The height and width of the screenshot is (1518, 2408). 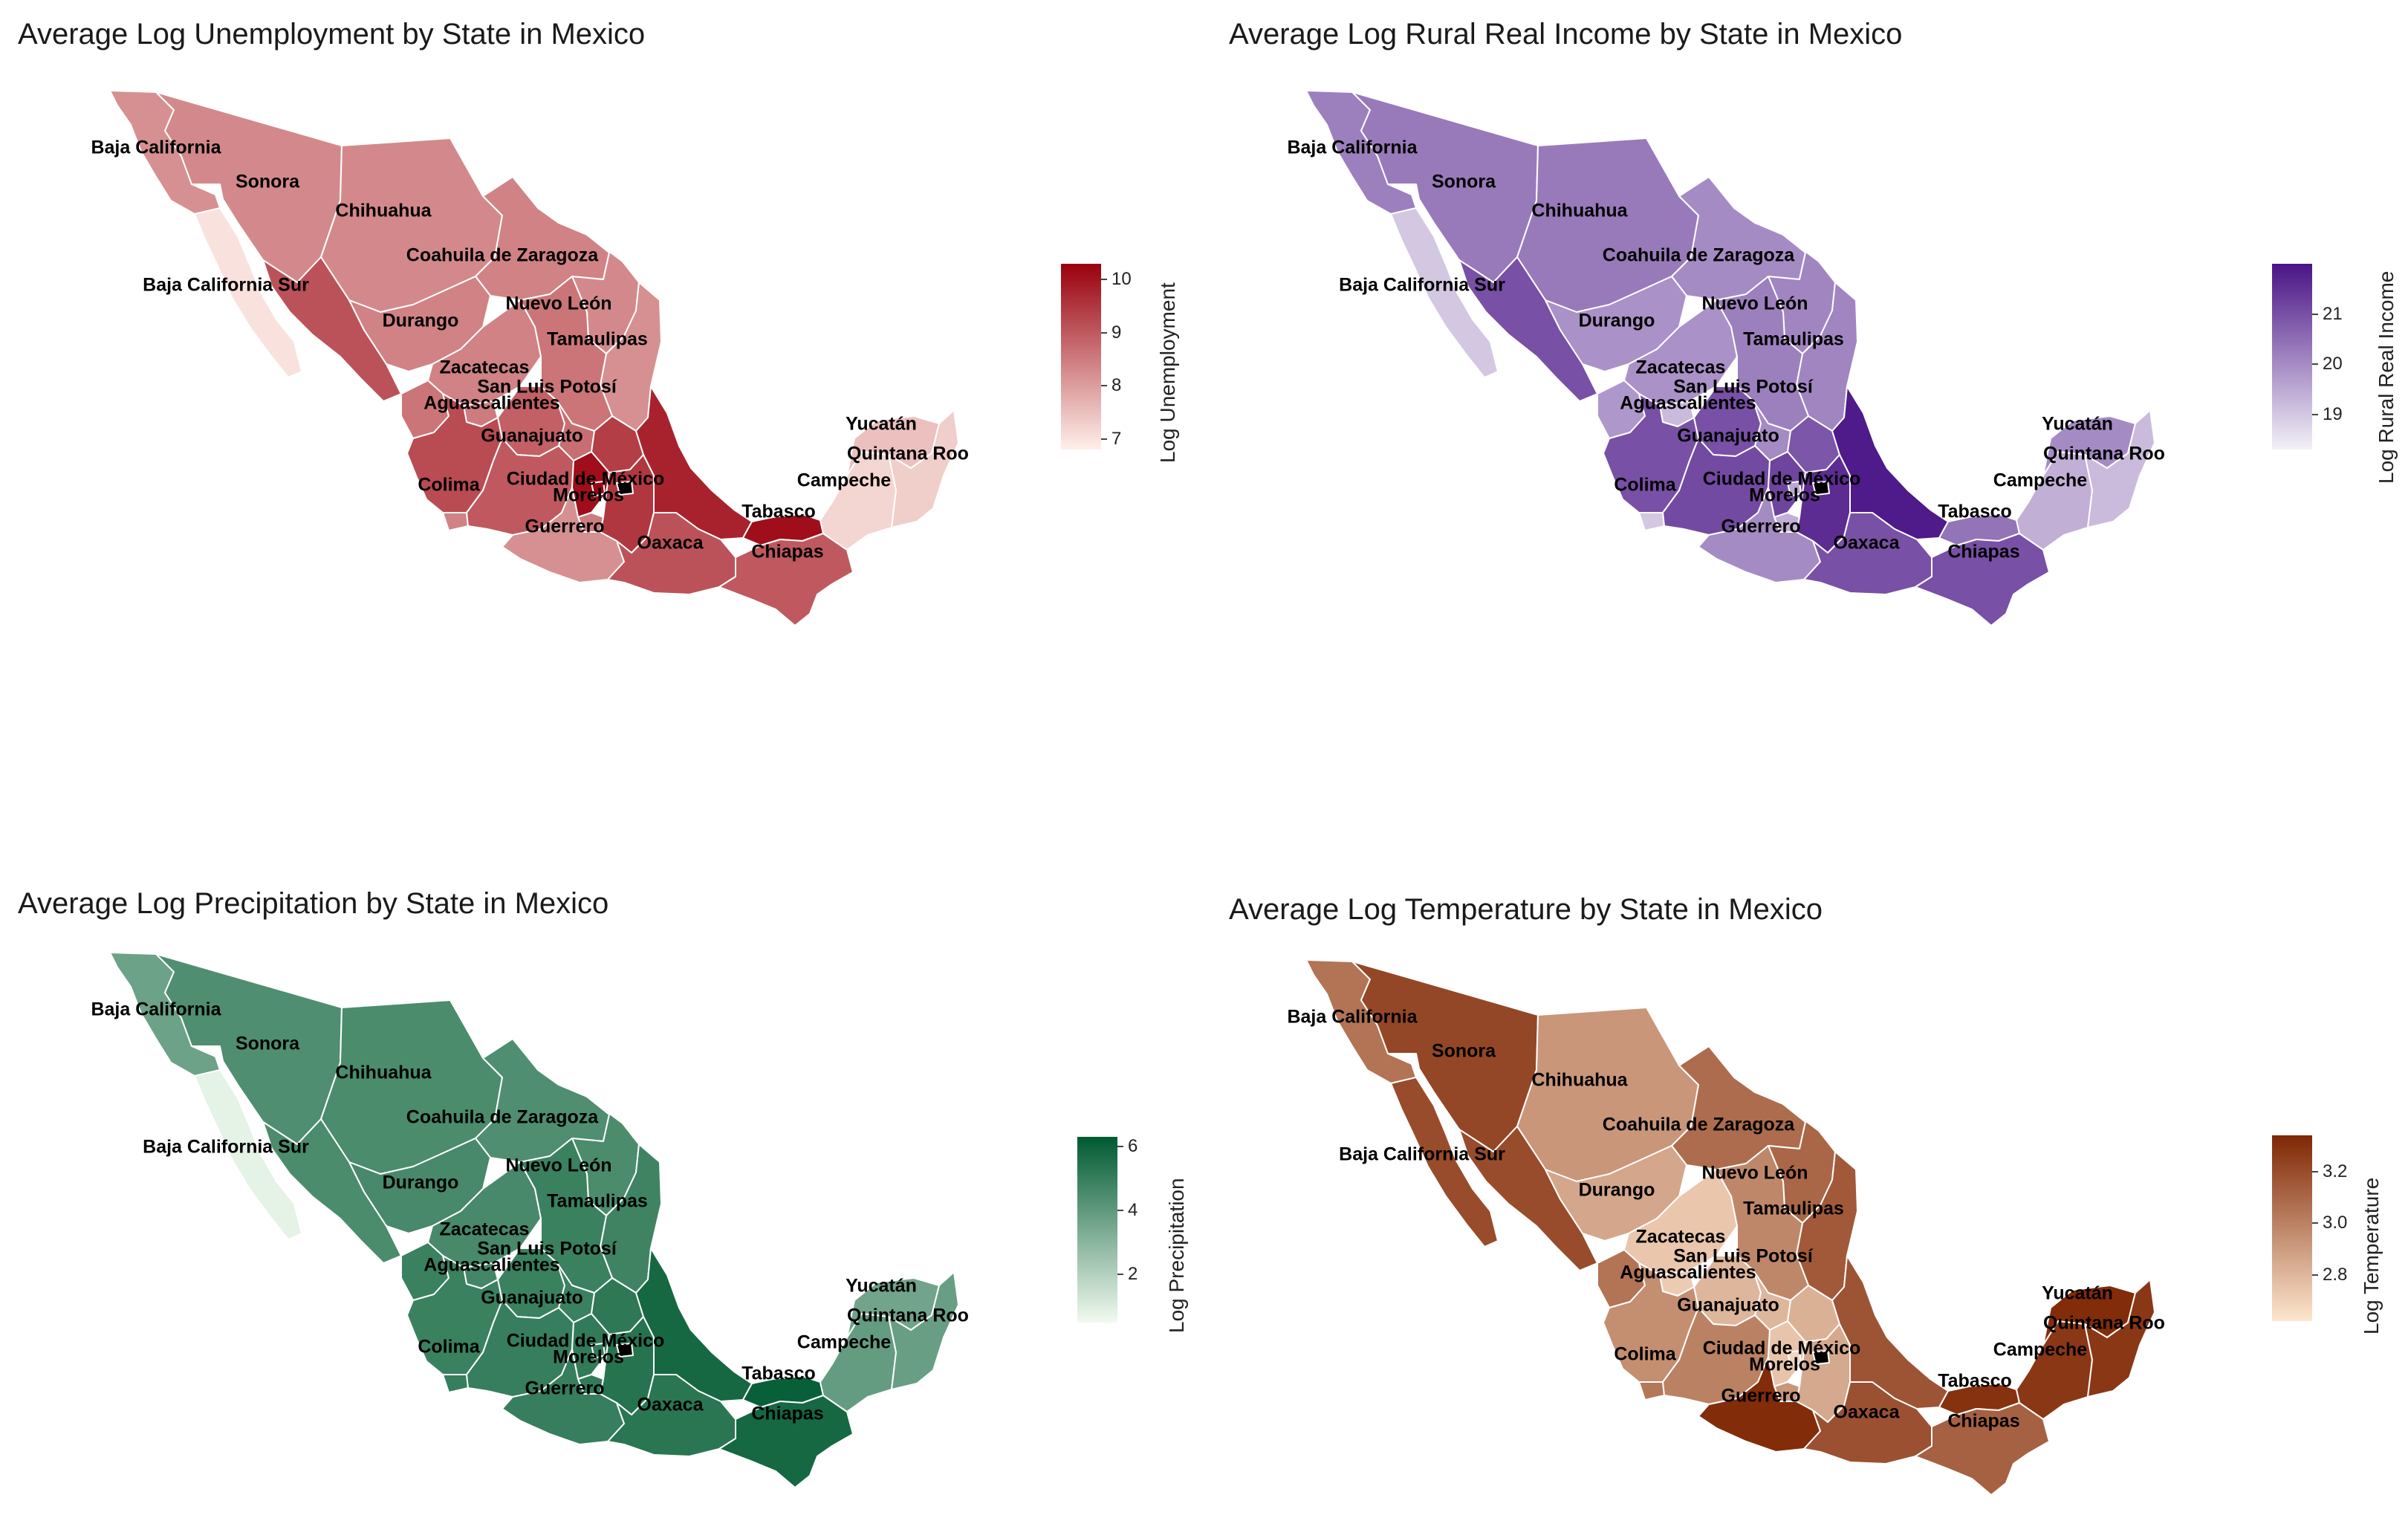 I want to click on legend-tick-label: 21, so click(x=2333, y=313).